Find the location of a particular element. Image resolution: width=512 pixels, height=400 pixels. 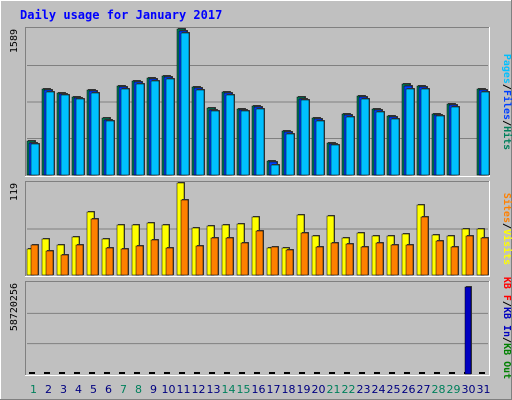

right-legend-panel2-item: Sites is located at coordinates (506, 208).